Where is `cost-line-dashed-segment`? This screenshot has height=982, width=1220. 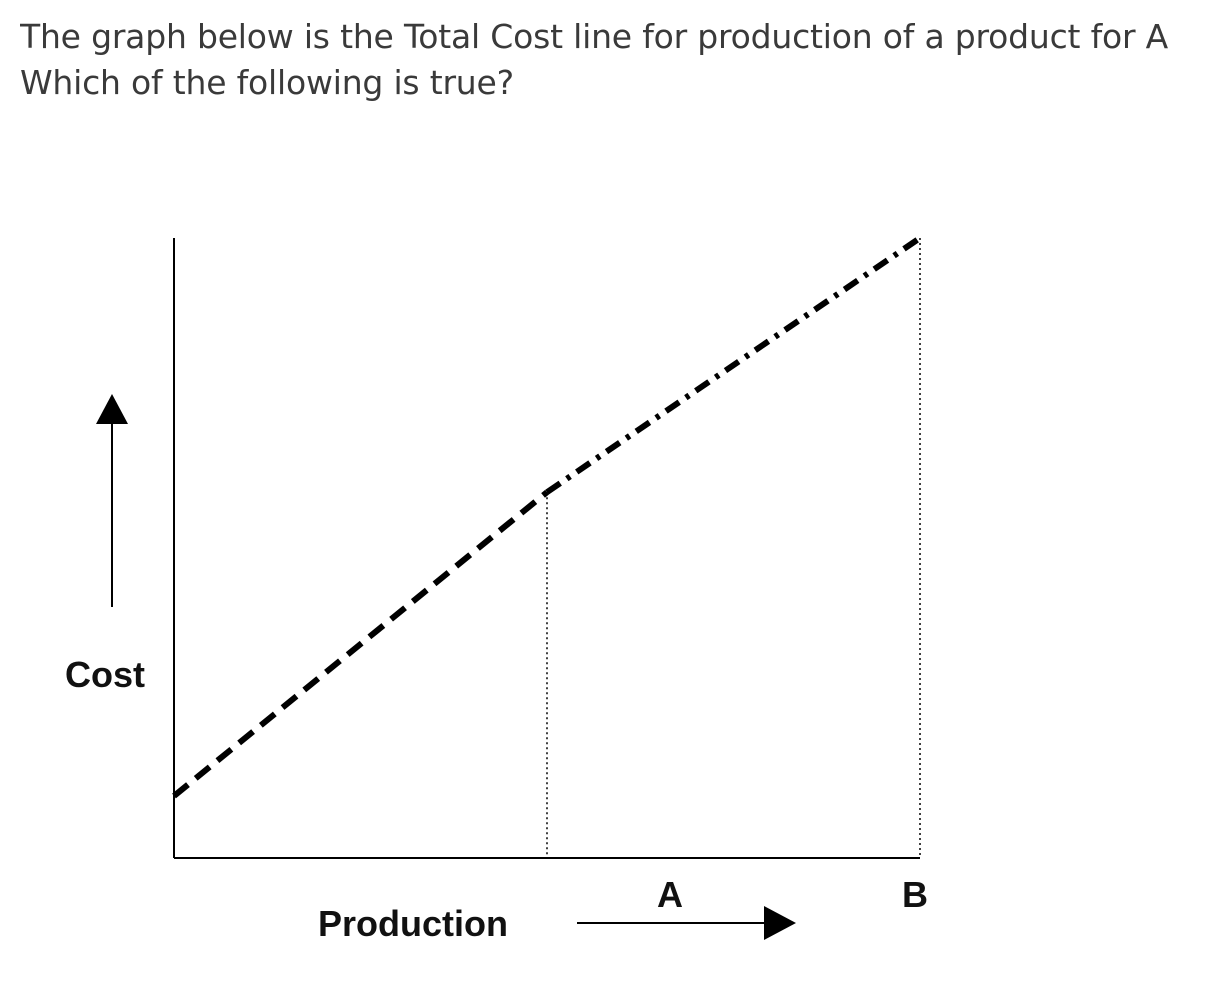
cost-line-dashed-segment is located at coordinates (360, 644).